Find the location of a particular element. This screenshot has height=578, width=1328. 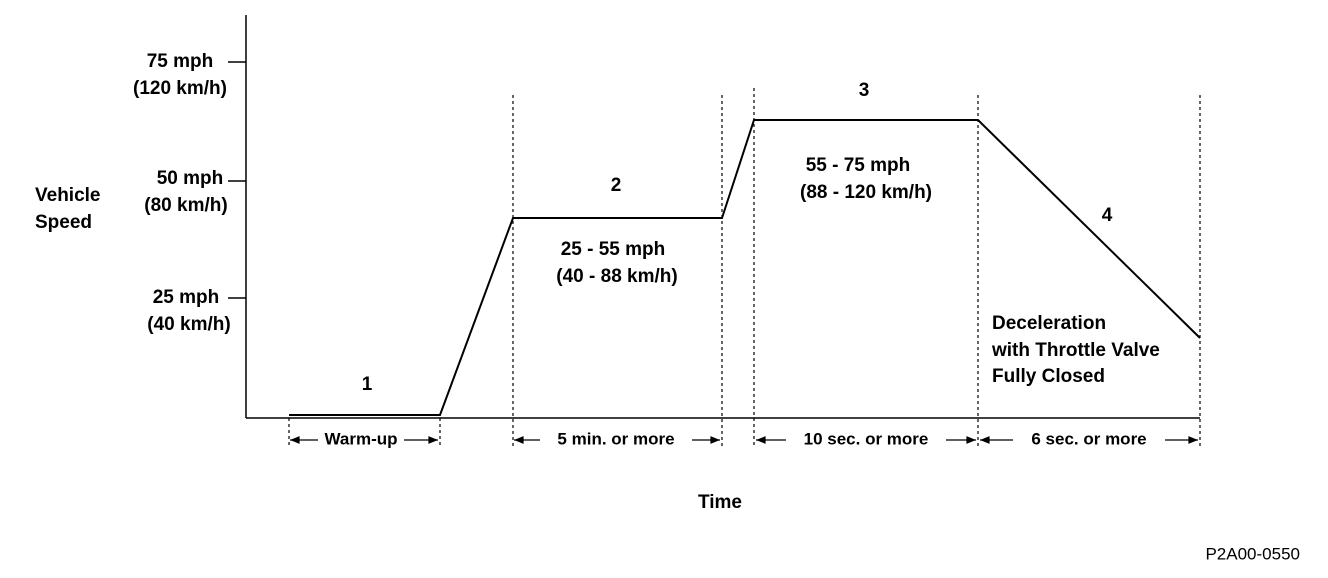

speed-range: 55 - 75 mph is located at coordinates (858, 165).